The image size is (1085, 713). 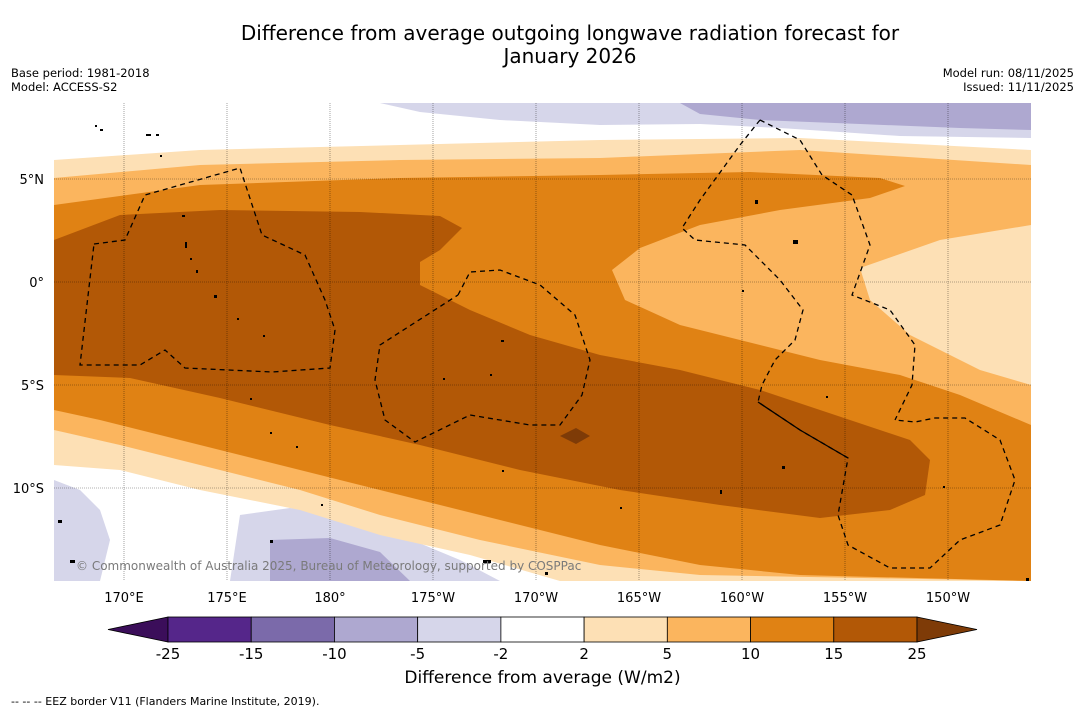 I want to click on colorbar-tick-label: -10, so click(x=334, y=654).